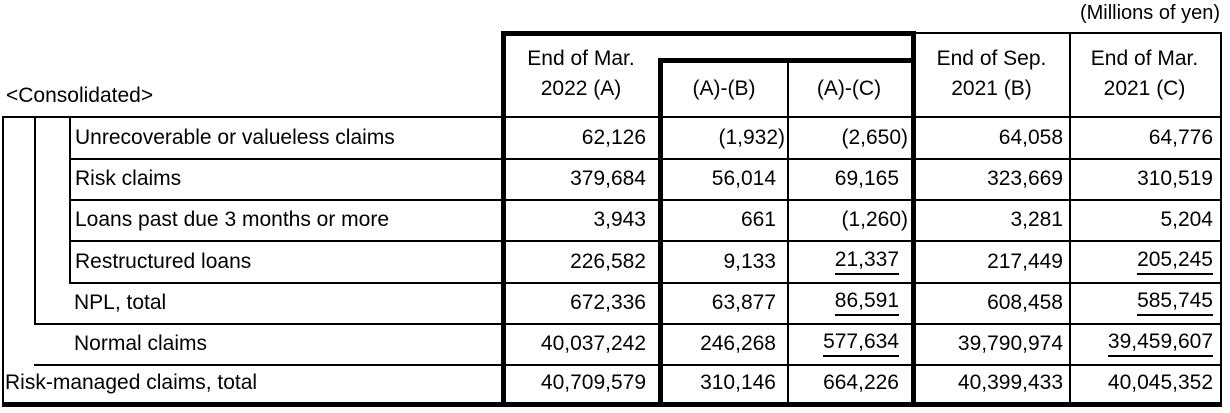 This screenshot has height=413, width=1230. Describe the element at coordinates (1175, 178) in the screenshot. I see `value-cell: 310,519` at that location.